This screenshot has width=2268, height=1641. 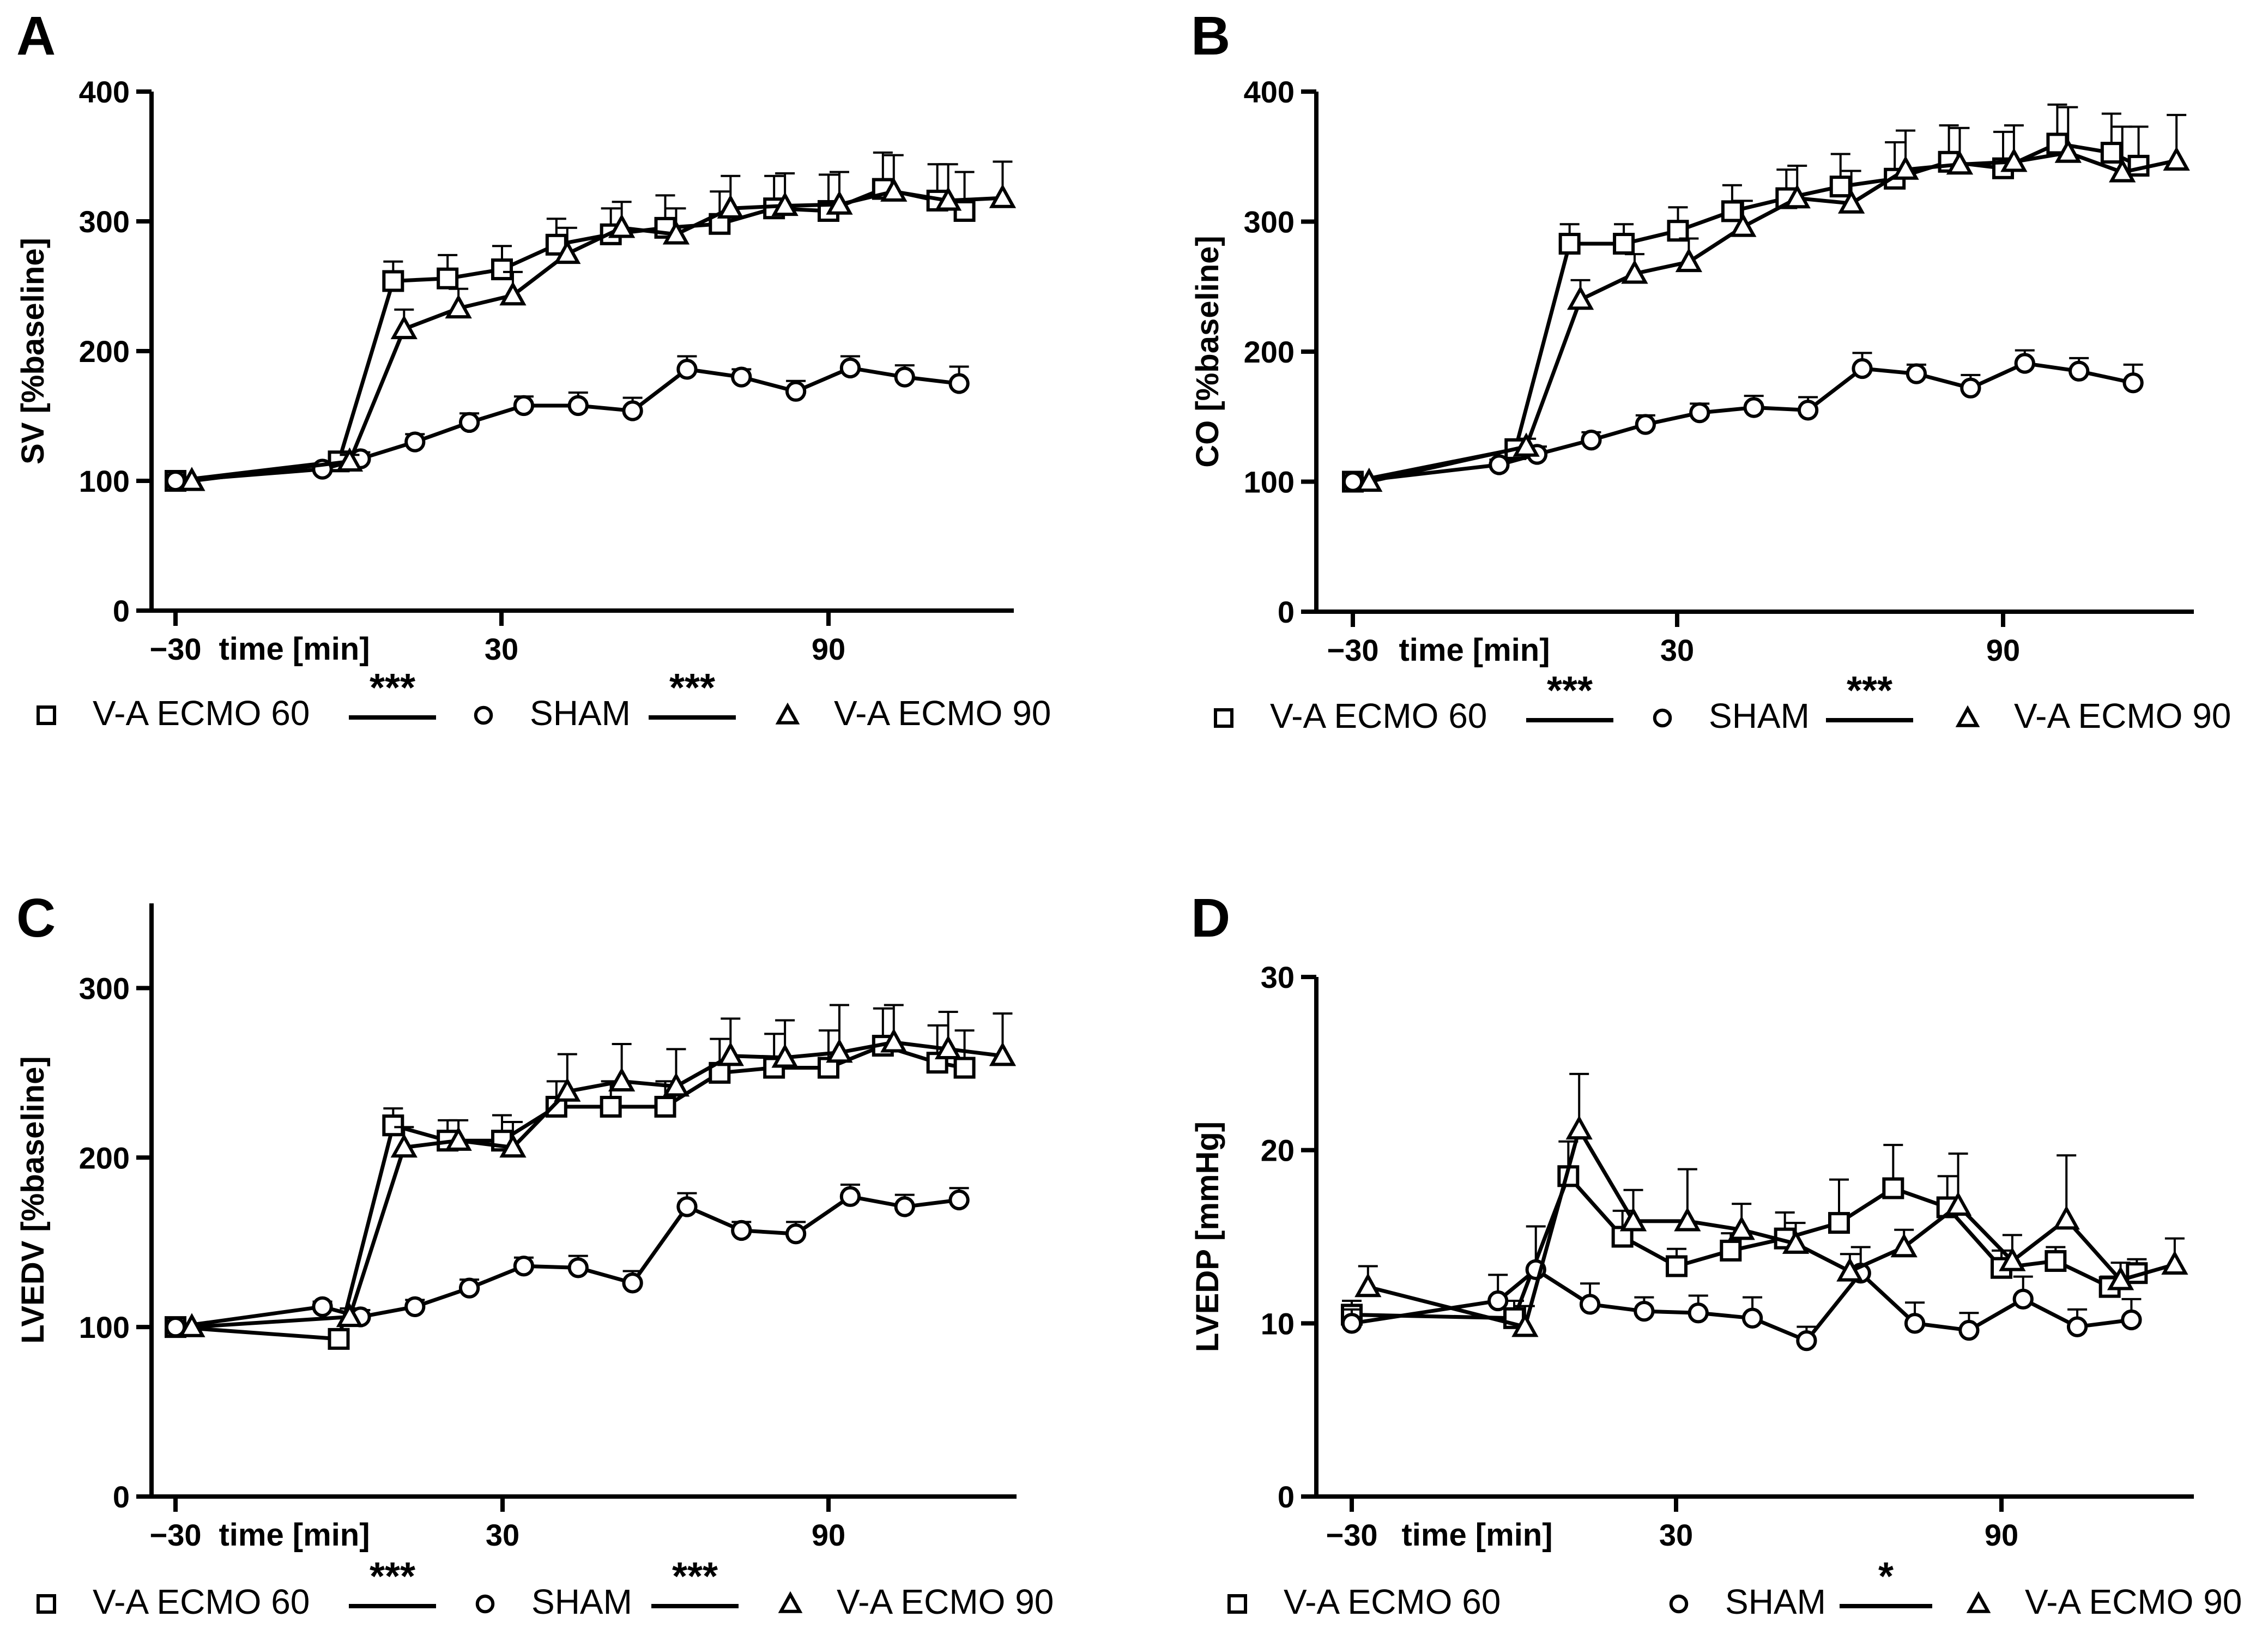 I want to click on y-axis-label: LVEDV [%baseline], so click(x=33, y=1200).